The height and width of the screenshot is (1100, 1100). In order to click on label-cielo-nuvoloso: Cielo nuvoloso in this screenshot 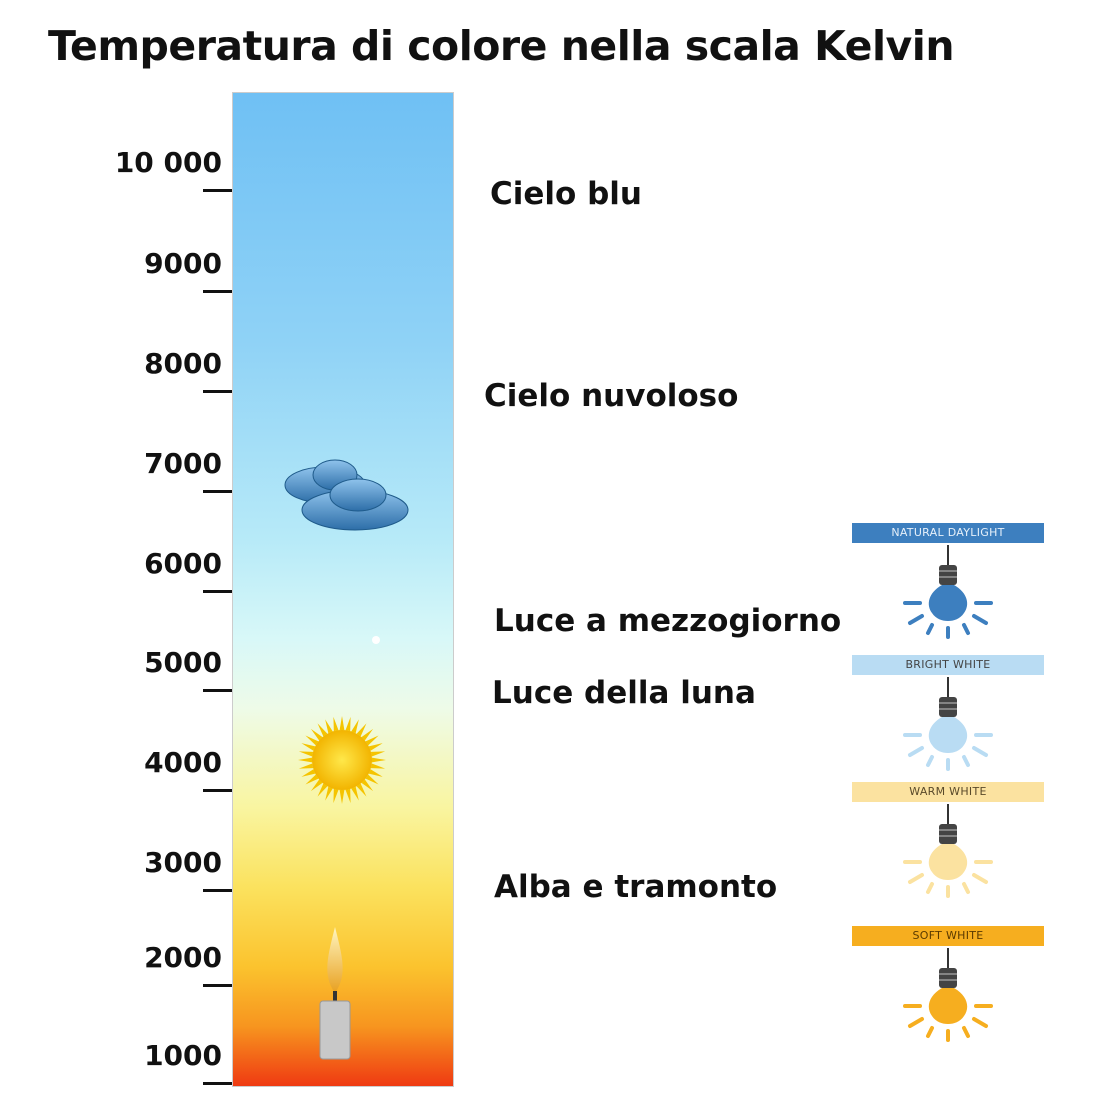, I will do `click(611, 396)`.